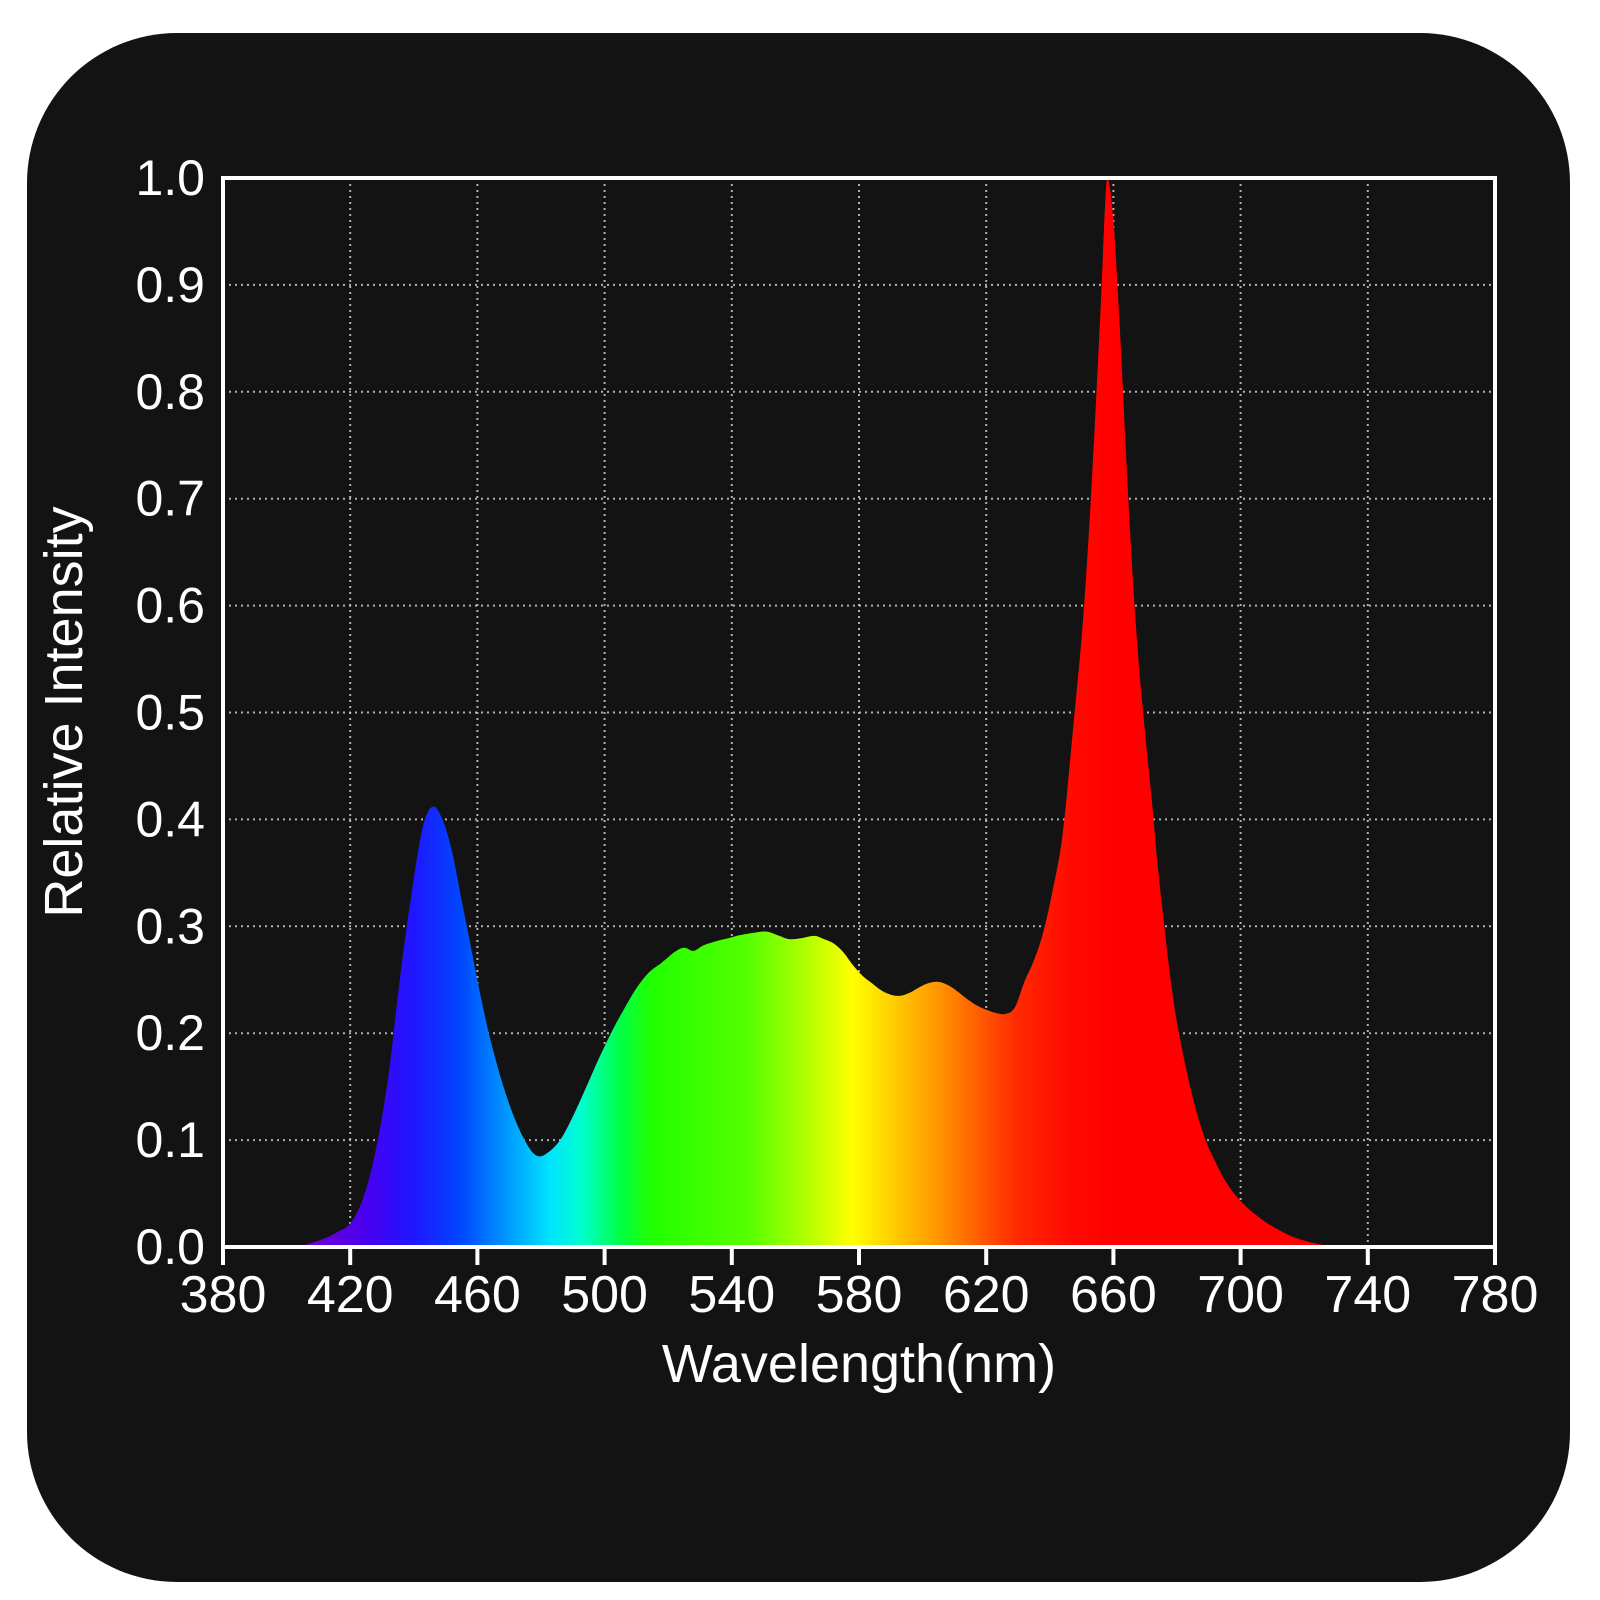  What do you see at coordinates (223, 1295) in the screenshot?
I see `x-axis-tick-label: 380` at bounding box center [223, 1295].